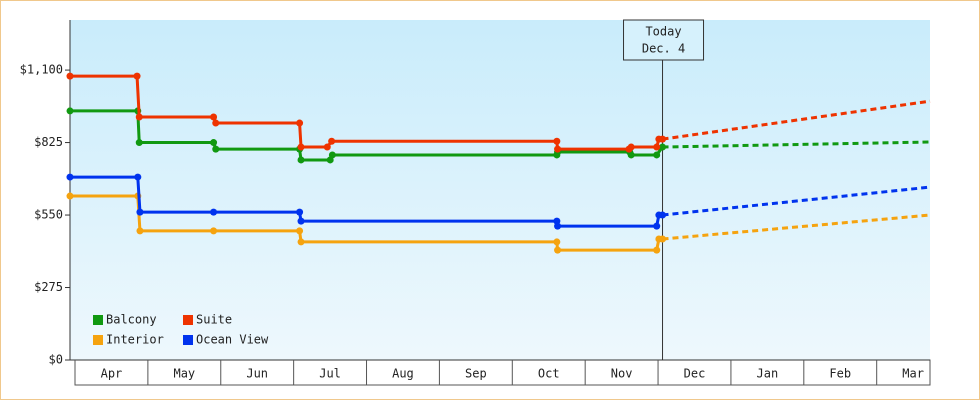 The width and height of the screenshot is (980, 400). Describe the element at coordinates (131, 320) in the screenshot. I see `legend-label: Balcony` at that location.